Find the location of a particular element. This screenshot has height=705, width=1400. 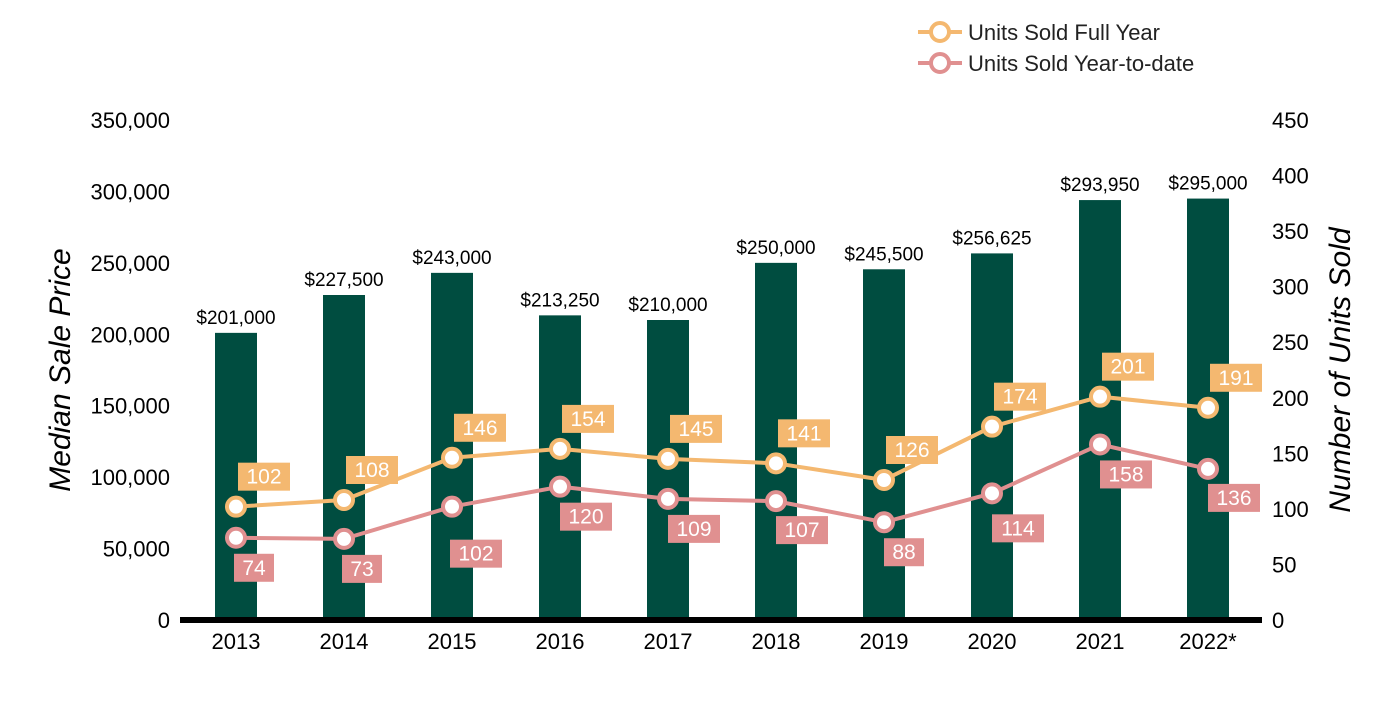

y-right-tick-label-9: 450 is located at coordinates (1290, 120).